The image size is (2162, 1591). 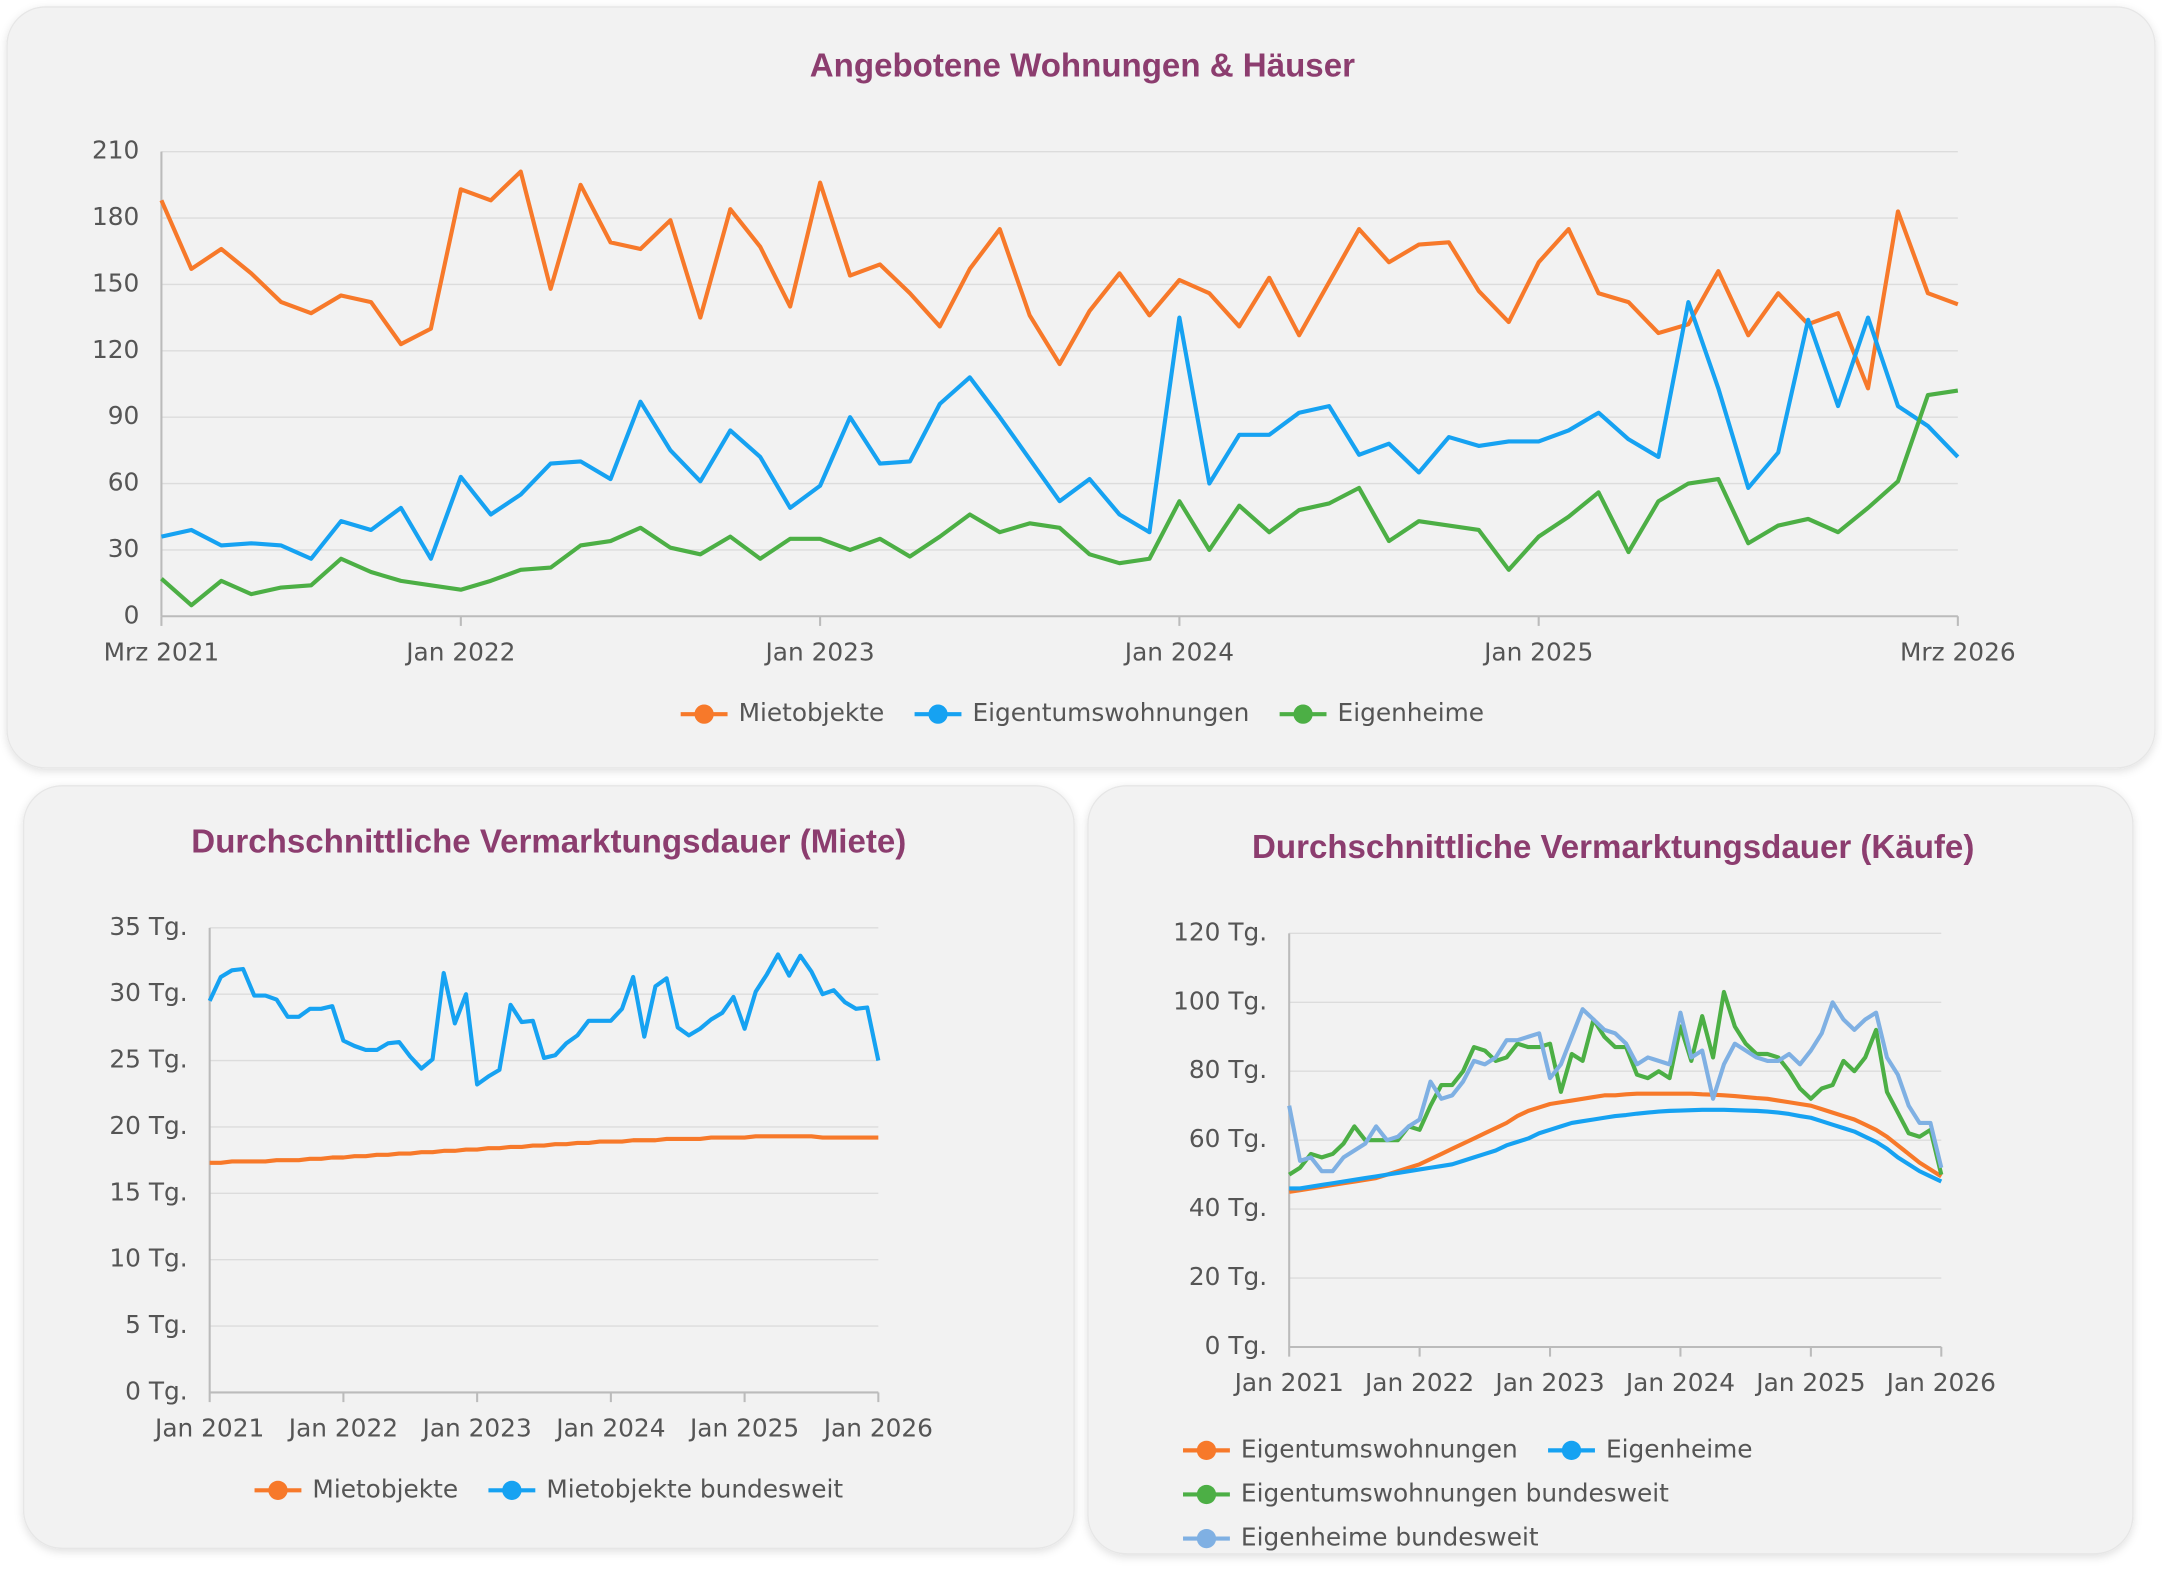 I want to click on y-tick-label: 120 Tg., so click(x=1220, y=931).